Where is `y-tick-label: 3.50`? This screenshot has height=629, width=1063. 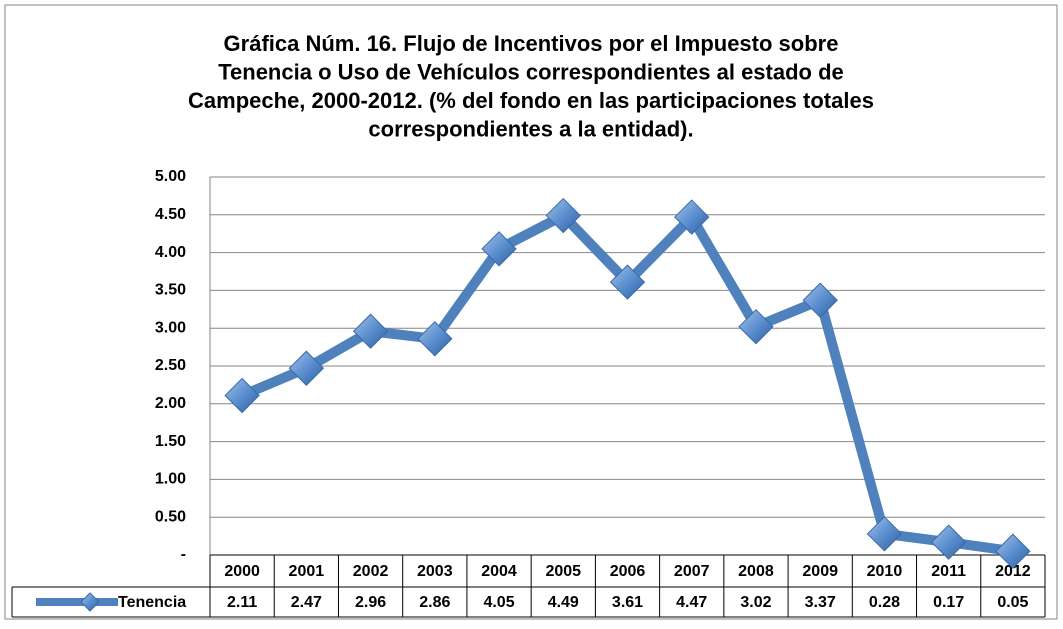
y-tick-label: 3.50 is located at coordinates (170, 290).